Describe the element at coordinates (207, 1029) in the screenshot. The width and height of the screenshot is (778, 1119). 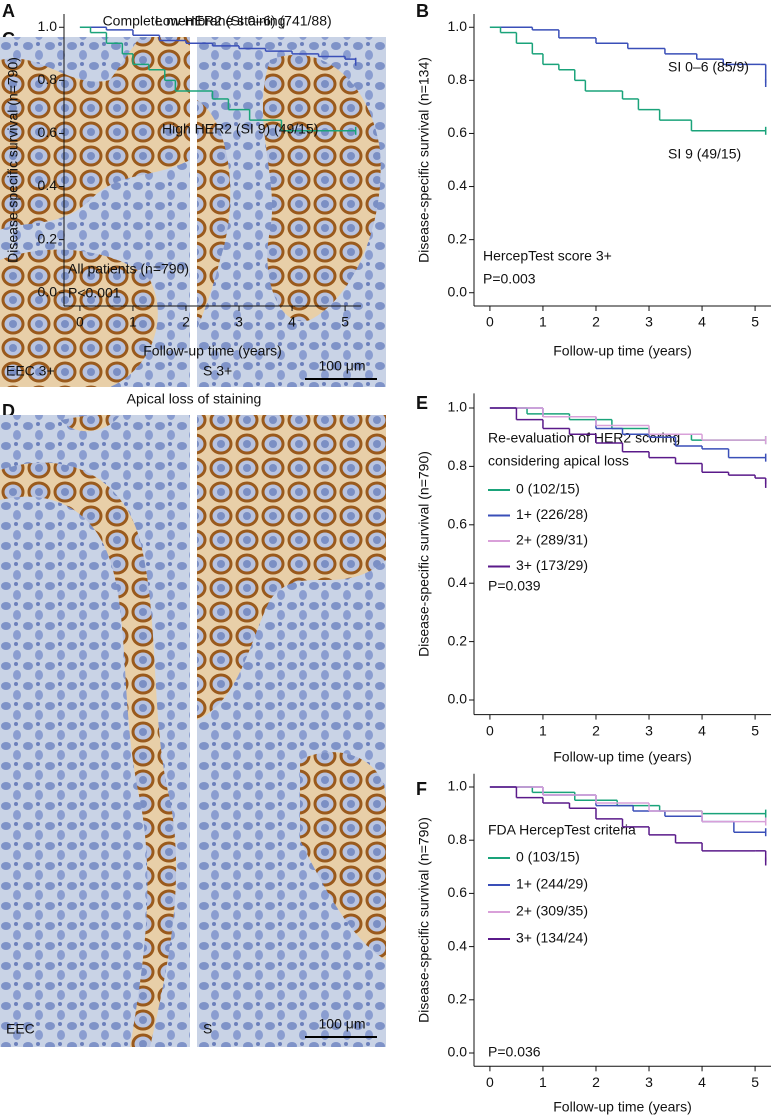
I see `image-label: S` at that location.